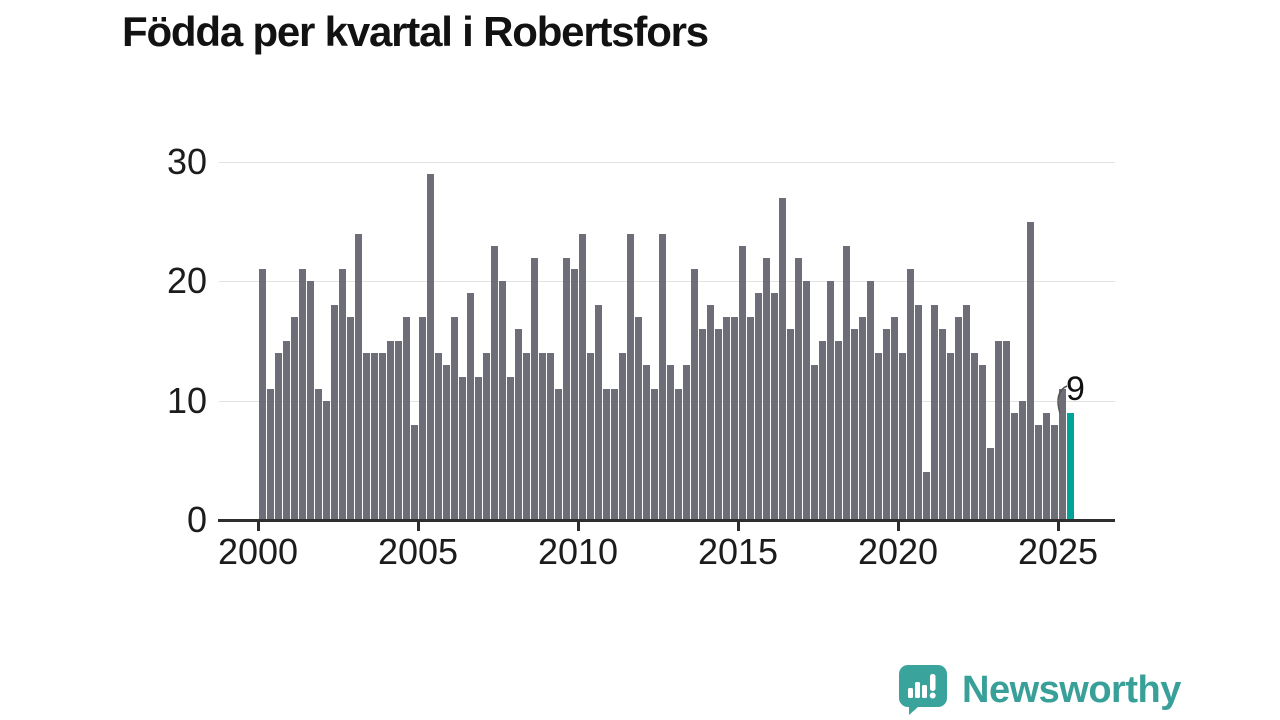 The width and height of the screenshot is (1280, 720). Describe the element at coordinates (454, 418) in the screenshot. I see `bar-2006-Q1` at that location.